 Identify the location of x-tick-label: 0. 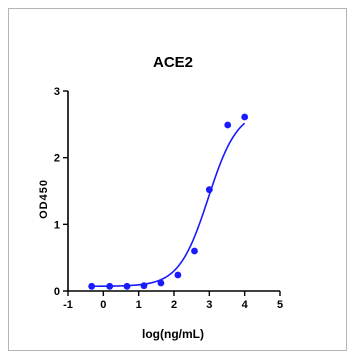
(103, 305).